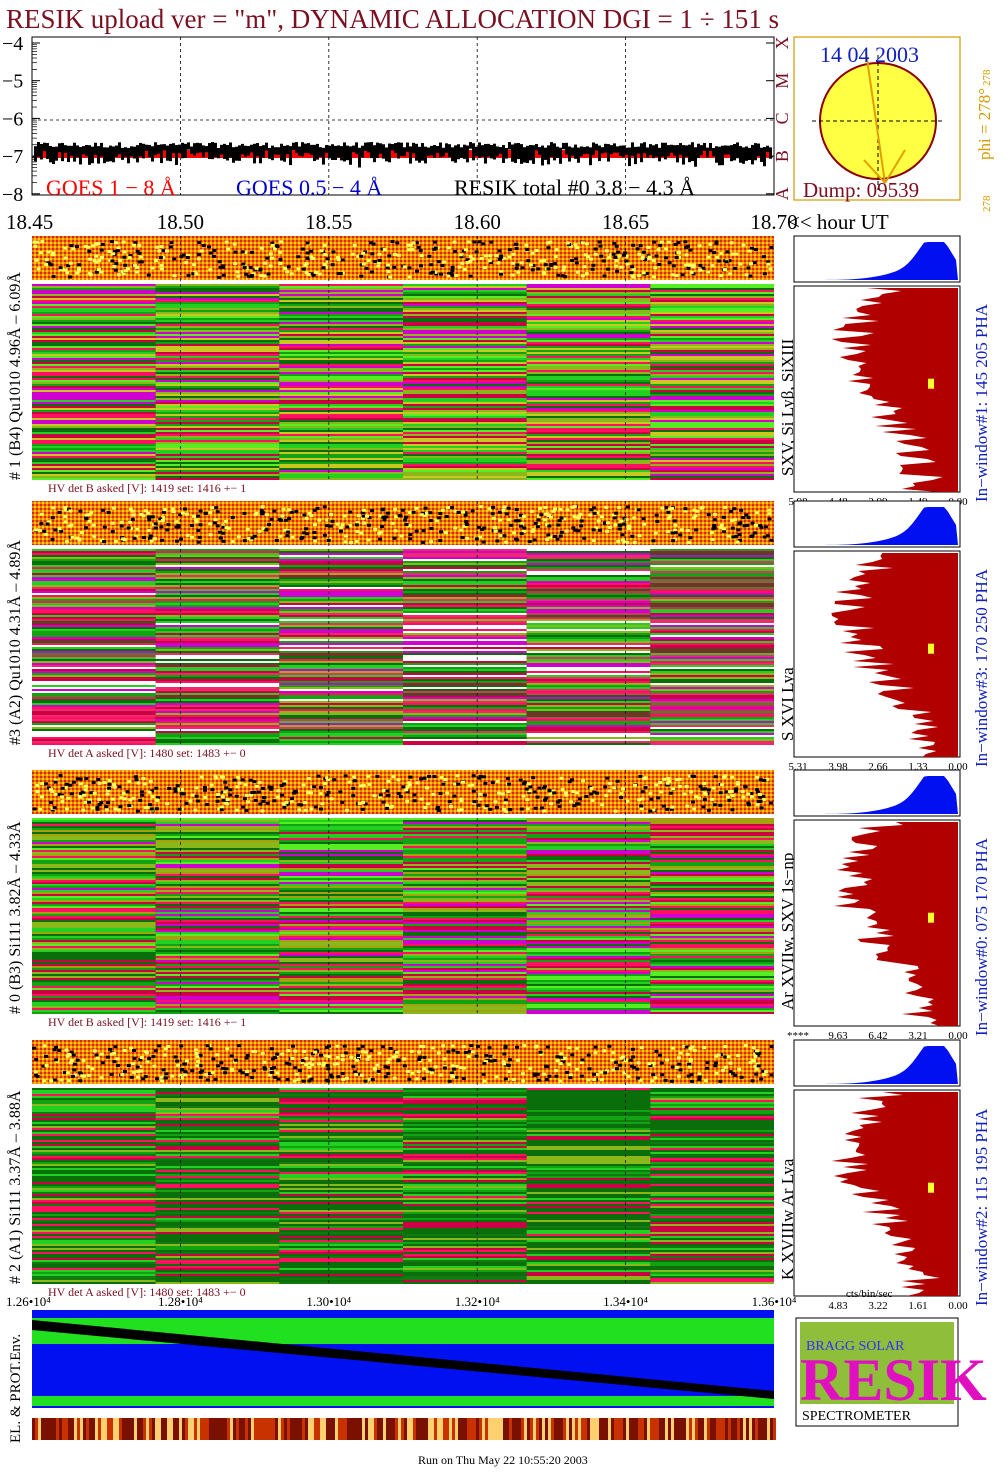  Describe the element at coordinates (15, 642) in the screenshot. I see `panel-label: #3 (A2) Qu1010 4.31Å – 4.89Å` at that location.